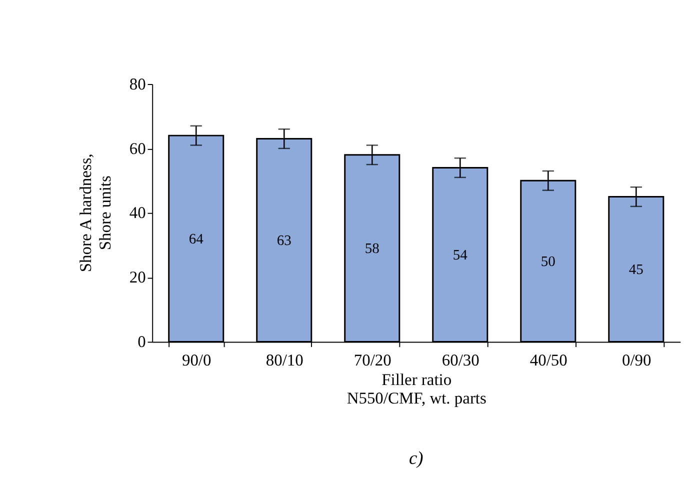 The image size is (685, 504). Describe the element at coordinates (137, 212) in the screenshot. I see `y-tick-label: 40` at that location.